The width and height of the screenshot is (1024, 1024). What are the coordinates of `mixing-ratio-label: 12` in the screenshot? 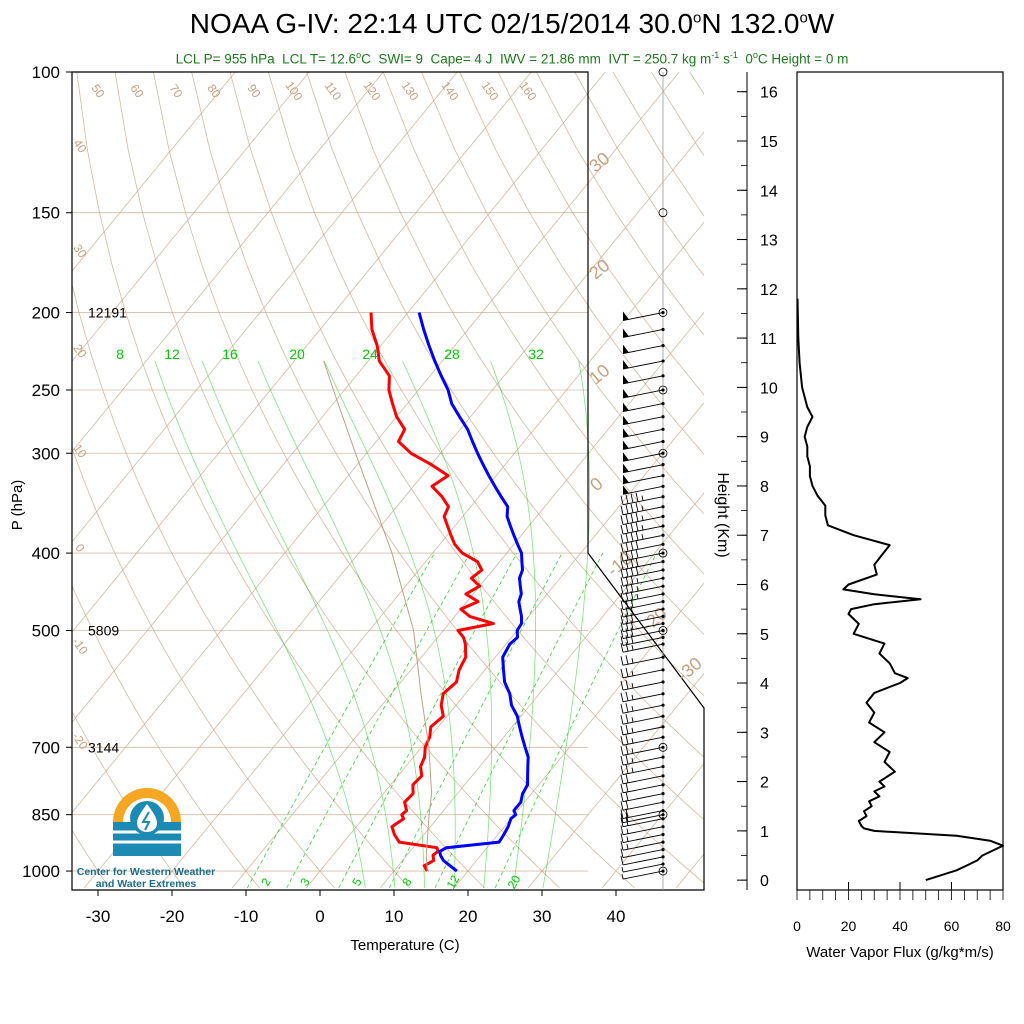 It's located at (453, 881).